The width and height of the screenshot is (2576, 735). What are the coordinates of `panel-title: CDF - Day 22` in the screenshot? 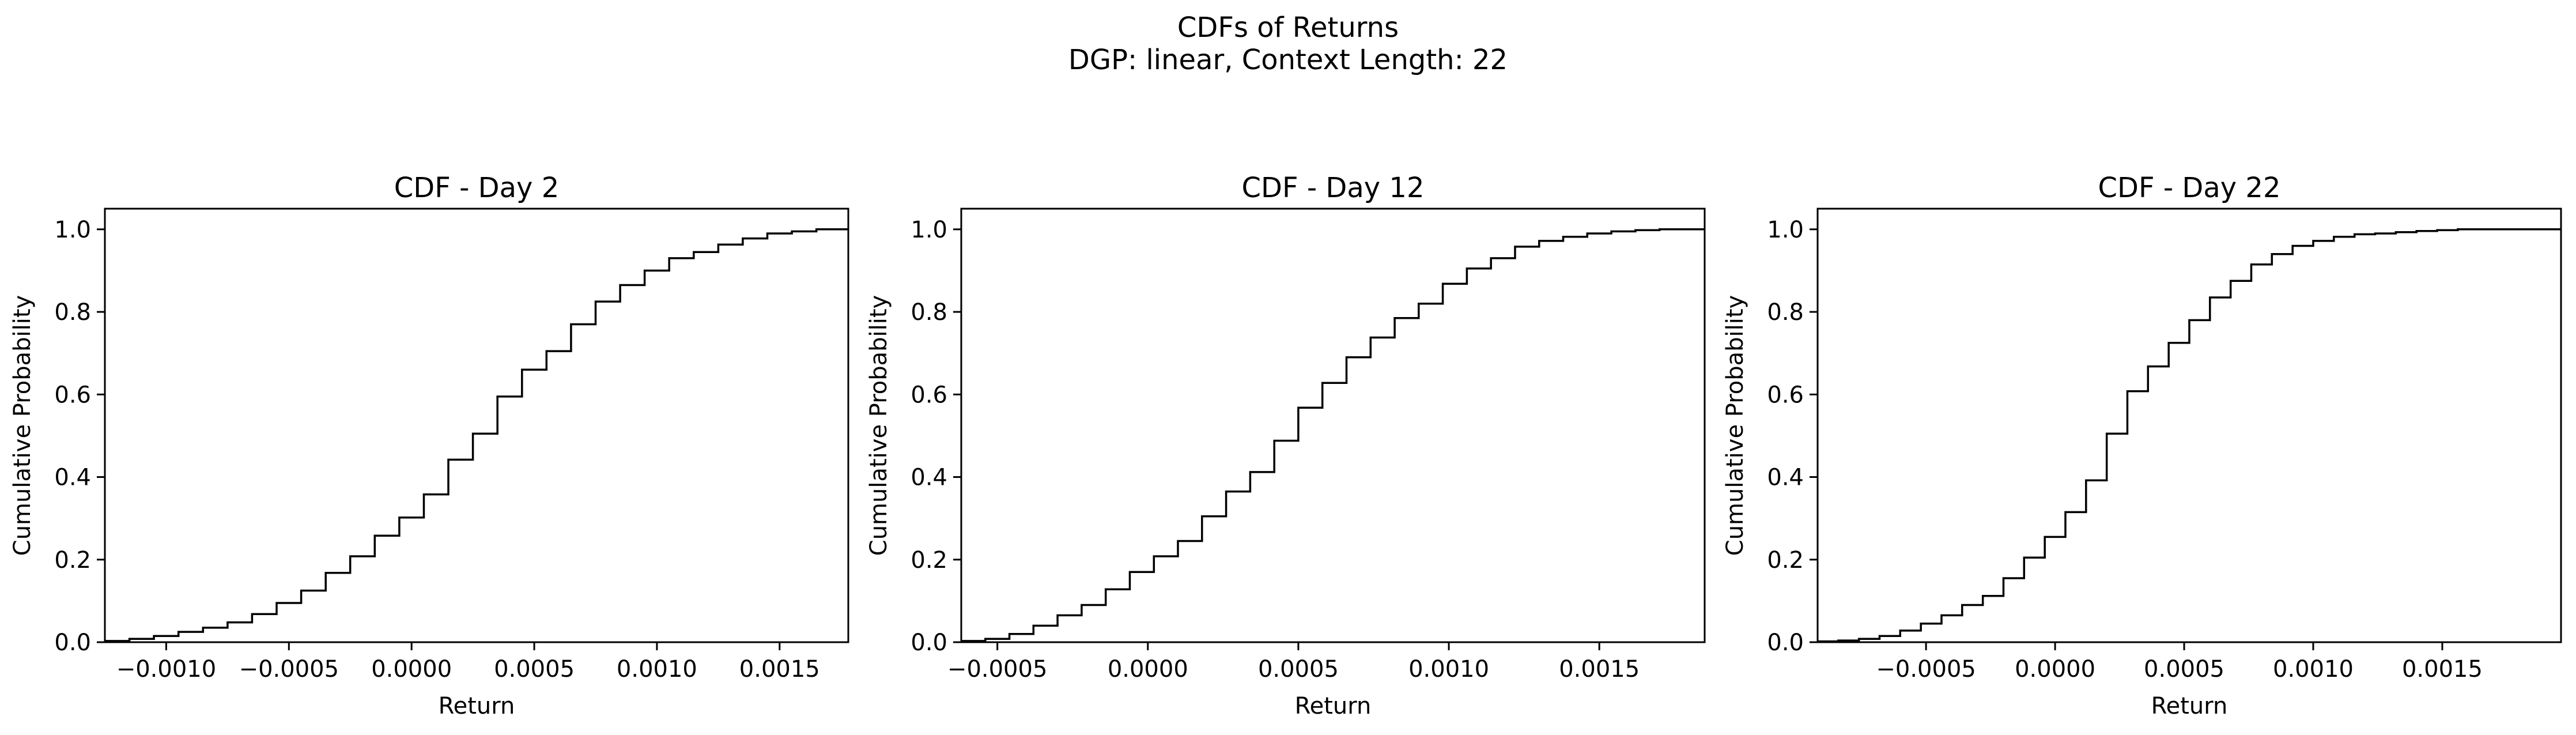 It's located at (2189, 188).